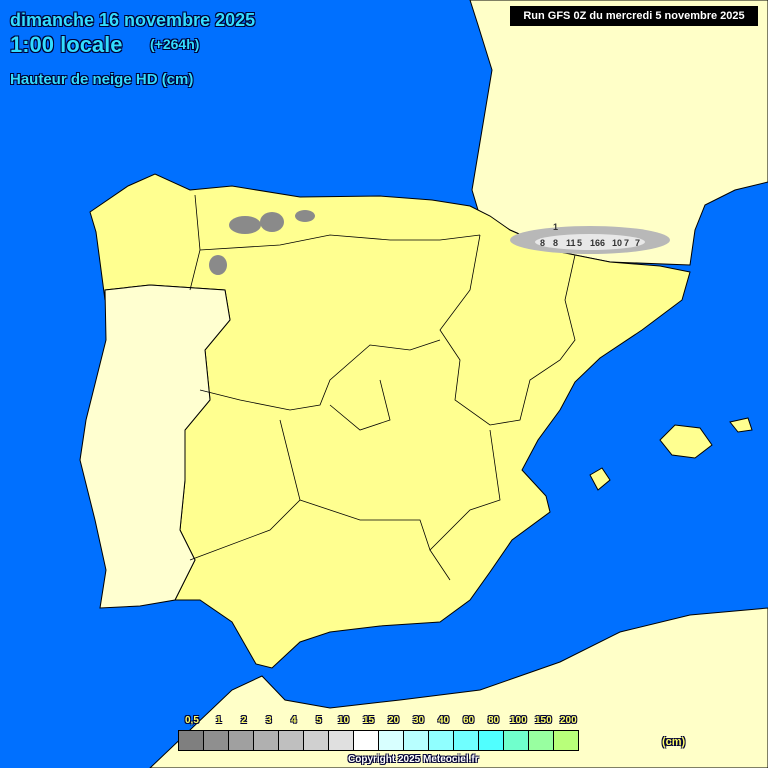 Image resolution: width=768 pixels, height=768 pixels. Describe the element at coordinates (244, 720) in the screenshot. I see `legend-tick: 2` at that location.